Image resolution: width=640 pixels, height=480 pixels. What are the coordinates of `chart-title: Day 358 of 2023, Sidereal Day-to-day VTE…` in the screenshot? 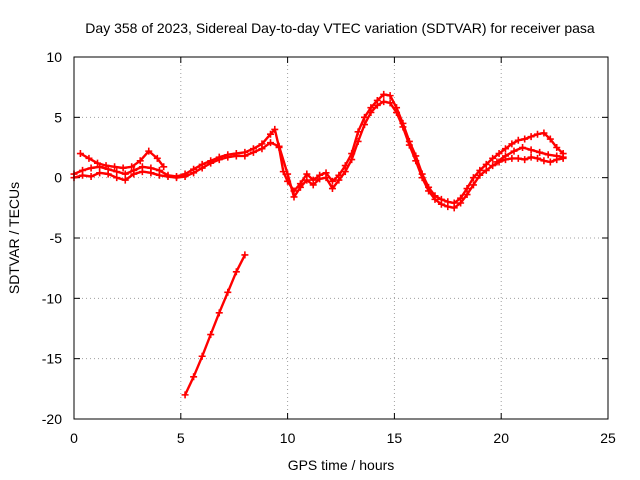 It's located at (340, 28).